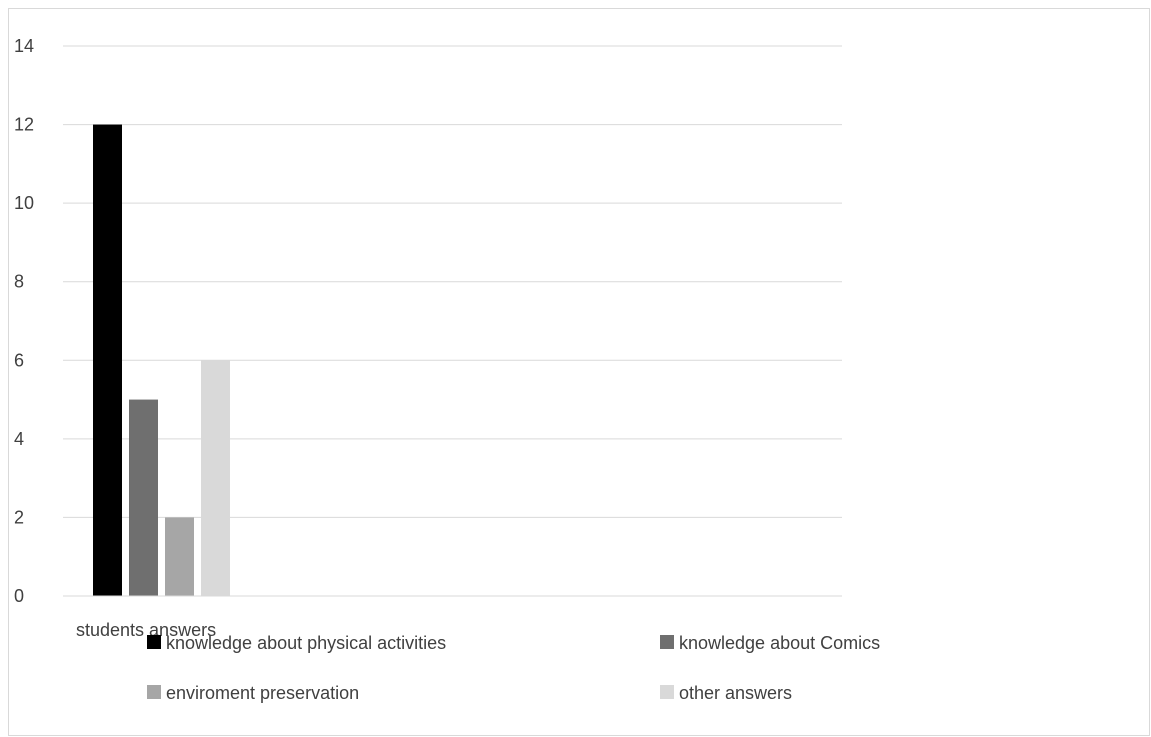  I want to click on y-tick-label: 14, so click(24, 46).